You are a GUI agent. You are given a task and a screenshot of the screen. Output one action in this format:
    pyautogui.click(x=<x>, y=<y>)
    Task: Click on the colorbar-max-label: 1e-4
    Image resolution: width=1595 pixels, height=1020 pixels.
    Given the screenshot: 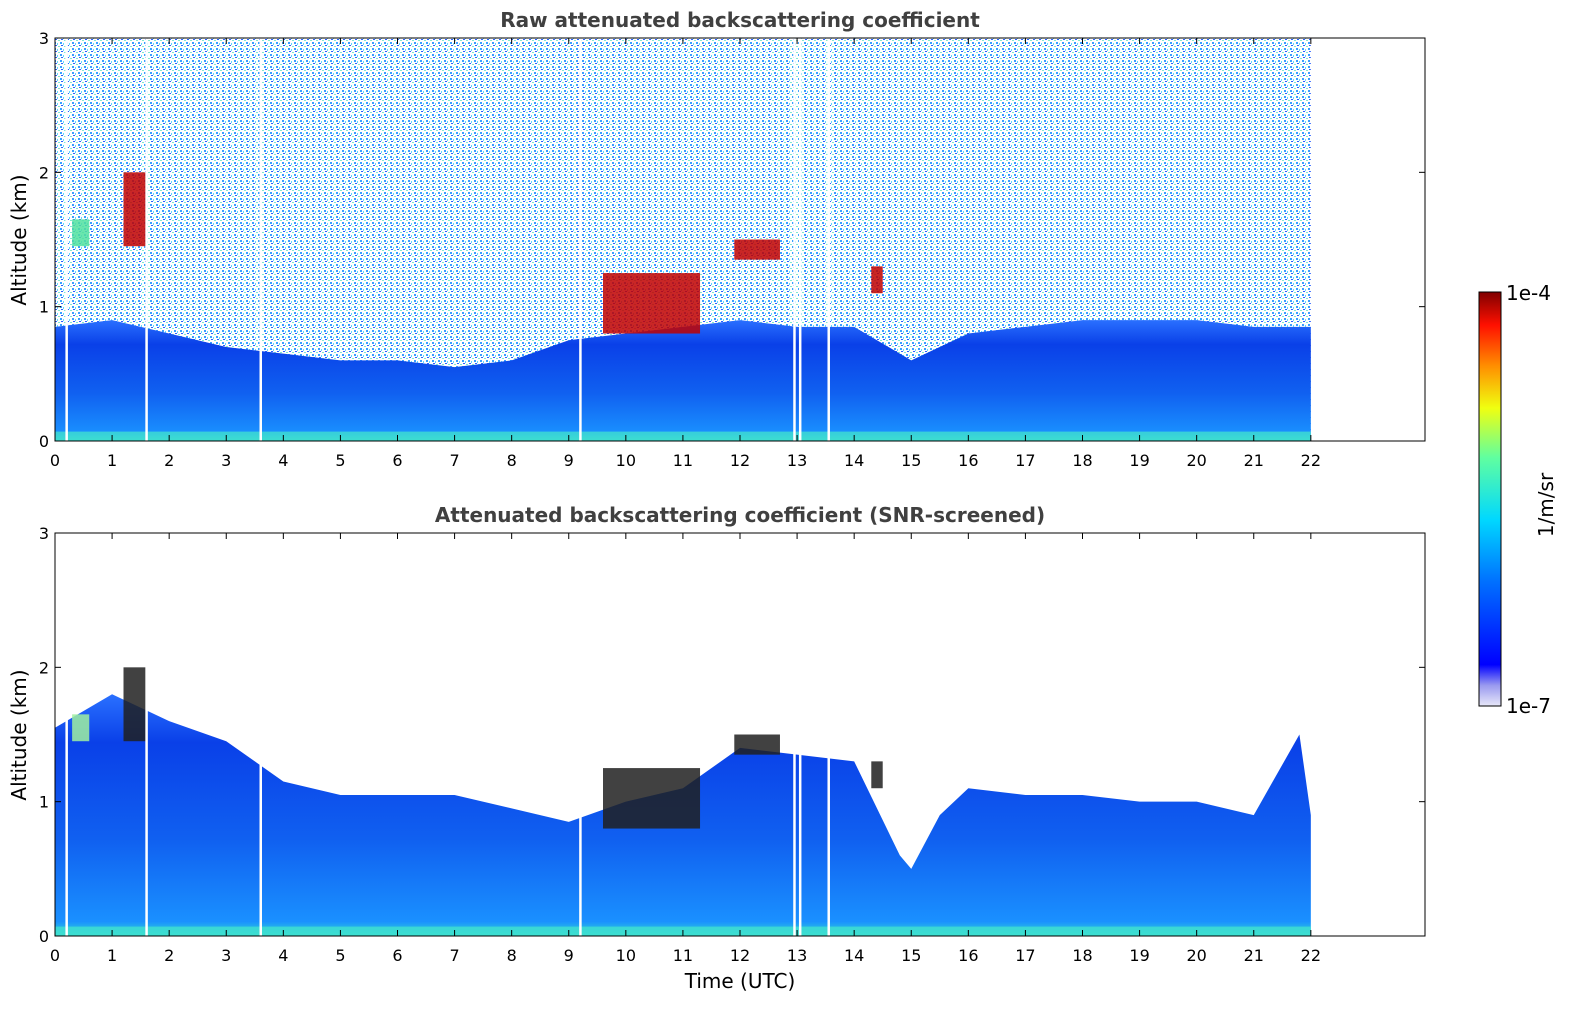 What is the action you would take?
    pyautogui.click(x=1528, y=293)
    